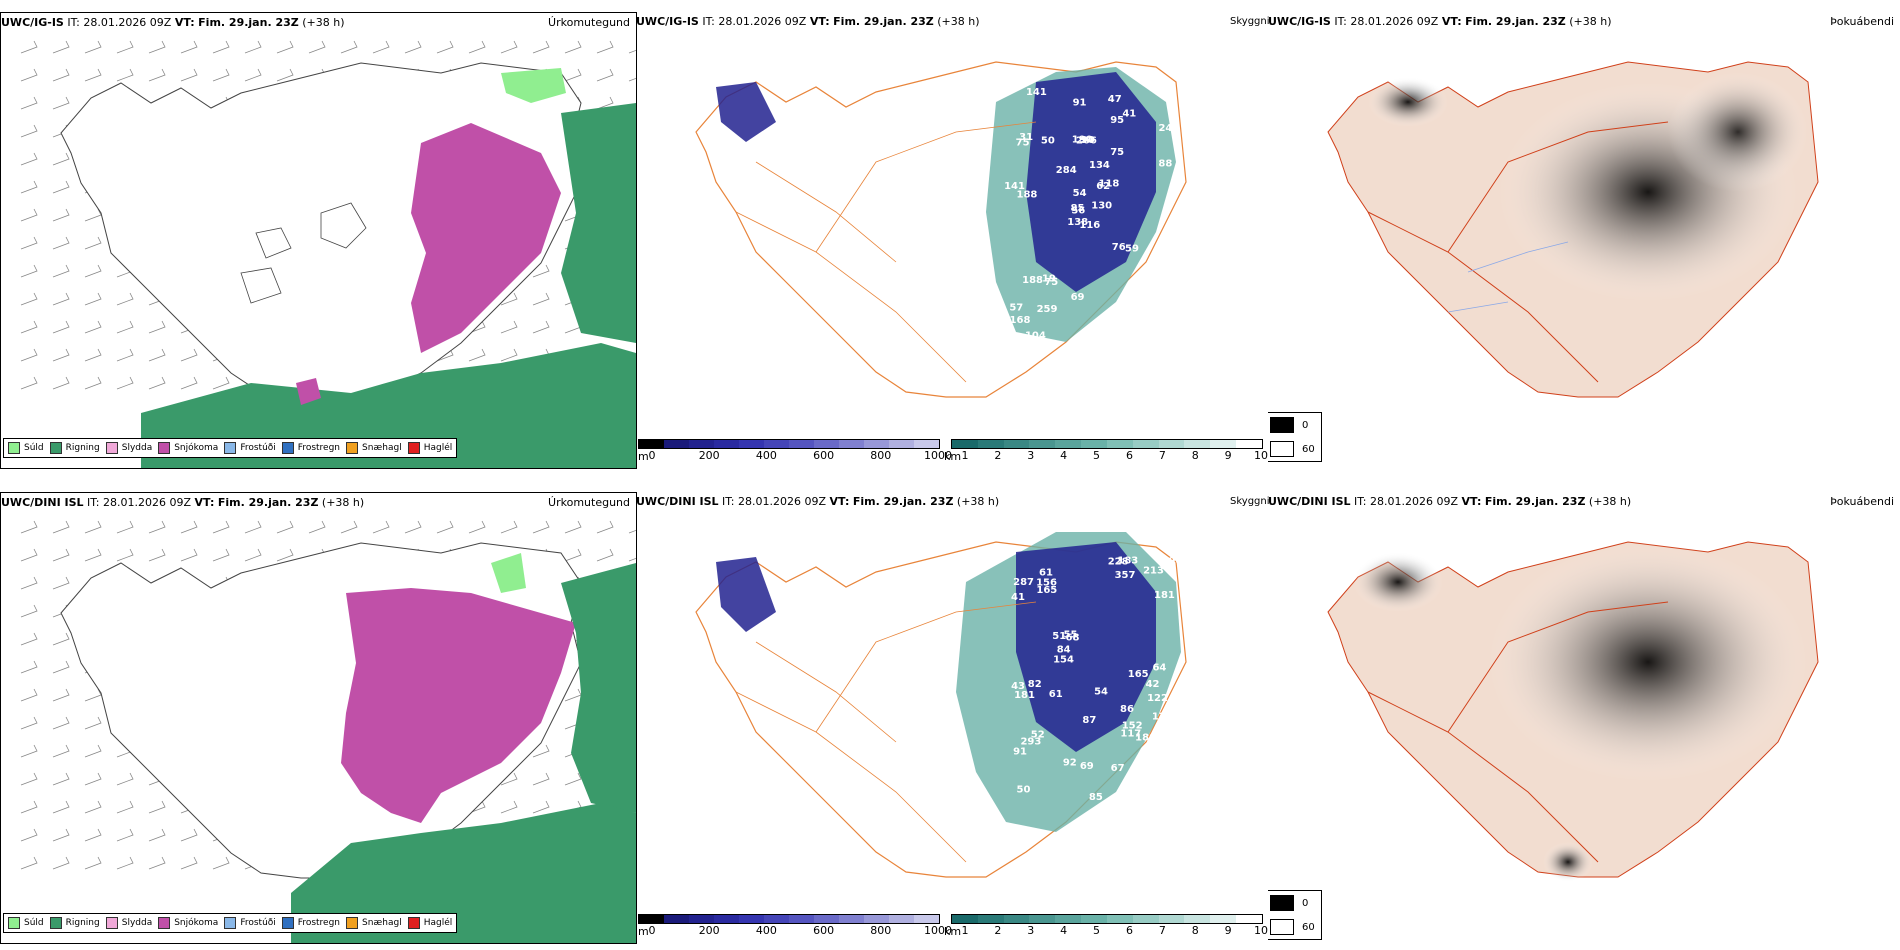 This screenshot has height=950, width=1900. Describe the element at coordinates (1130, 733) in the screenshot. I see `ceiling-value-label: 117` at that location.